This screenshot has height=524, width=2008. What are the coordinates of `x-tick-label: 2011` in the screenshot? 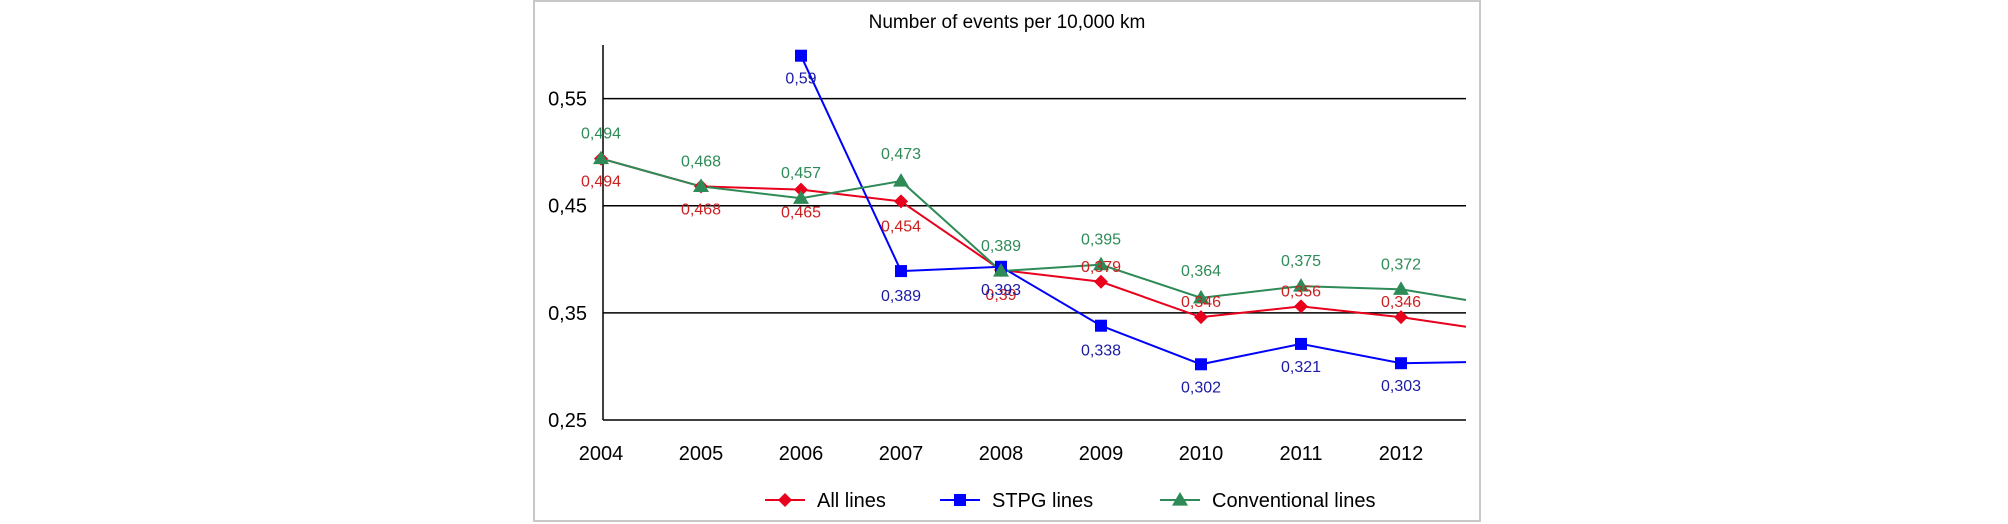 It's located at (1300, 454).